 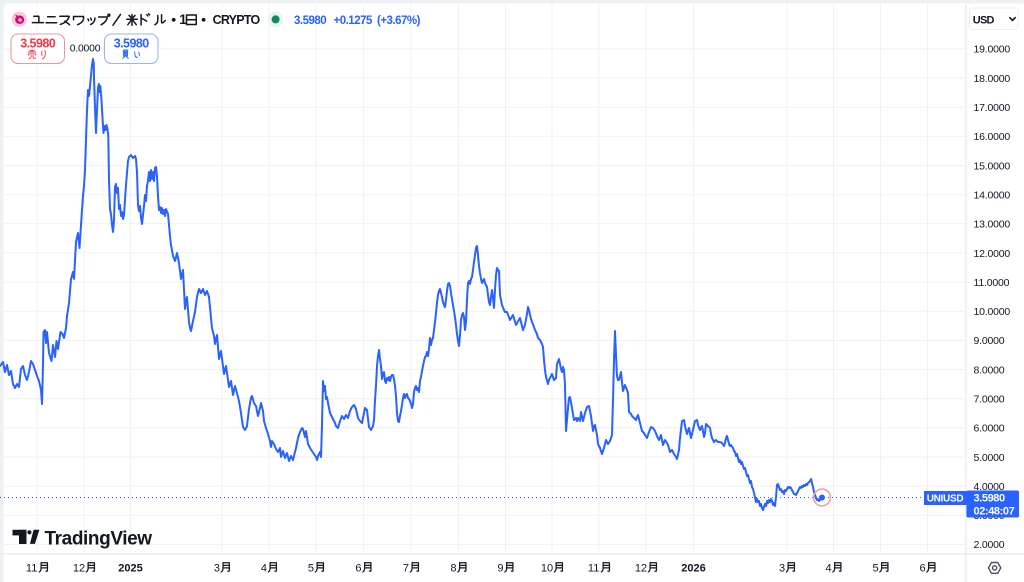 I want to click on svg-text: 19.0000, so click(x=992, y=50).